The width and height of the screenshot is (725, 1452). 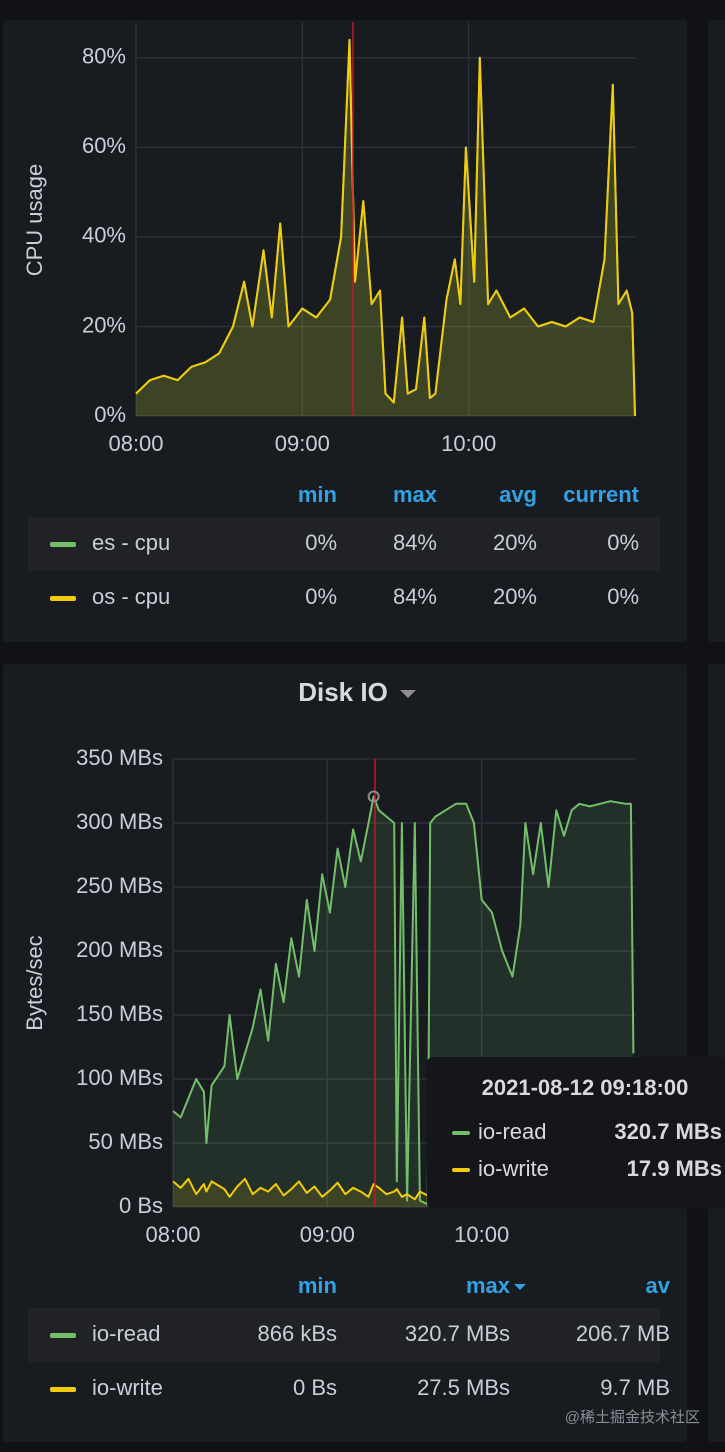 What do you see at coordinates (104, 235) in the screenshot?
I see `y-tick-label: 40%` at bounding box center [104, 235].